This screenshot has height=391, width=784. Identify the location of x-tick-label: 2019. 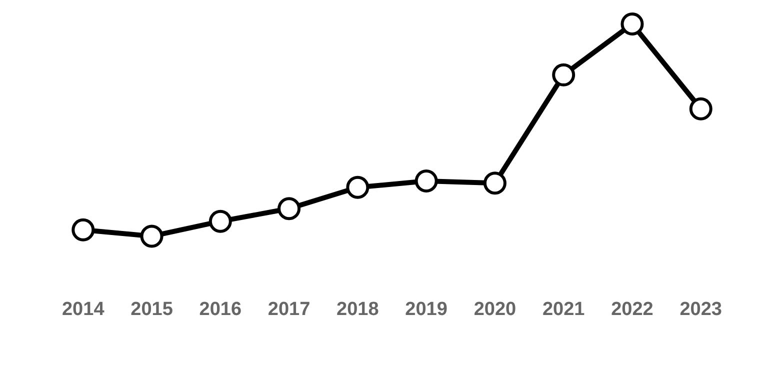
(426, 309).